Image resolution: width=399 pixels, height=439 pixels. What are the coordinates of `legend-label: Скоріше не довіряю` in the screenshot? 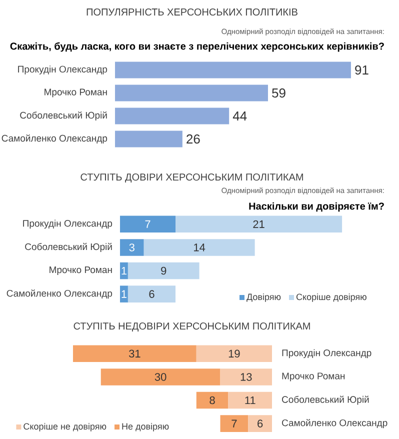 It's located at (65, 427).